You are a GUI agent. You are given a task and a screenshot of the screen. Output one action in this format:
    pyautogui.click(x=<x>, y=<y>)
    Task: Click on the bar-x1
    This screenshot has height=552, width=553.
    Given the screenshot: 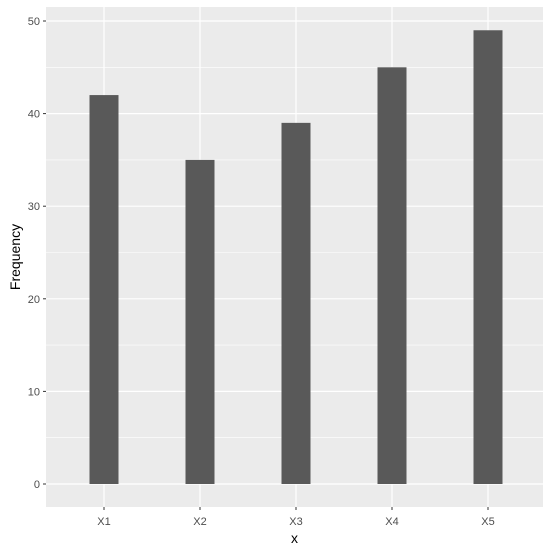 What is the action you would take?
    pyautogui.click(x=104, y=289)
    